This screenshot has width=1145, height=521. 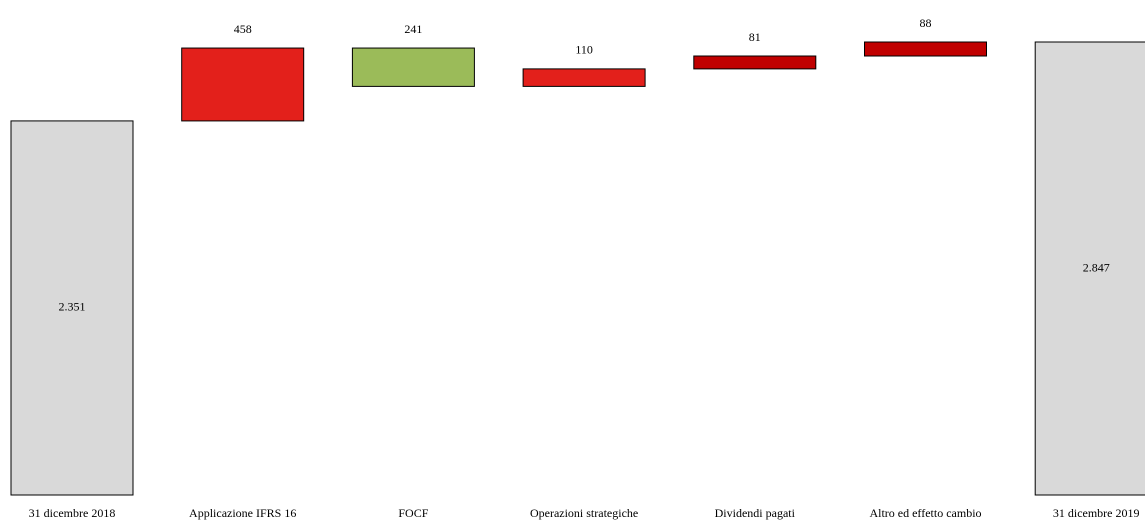 What do you see at coordinates (755, 37) in the screenshot?
I see `value-label: 81` at bounding box center [755, 37].